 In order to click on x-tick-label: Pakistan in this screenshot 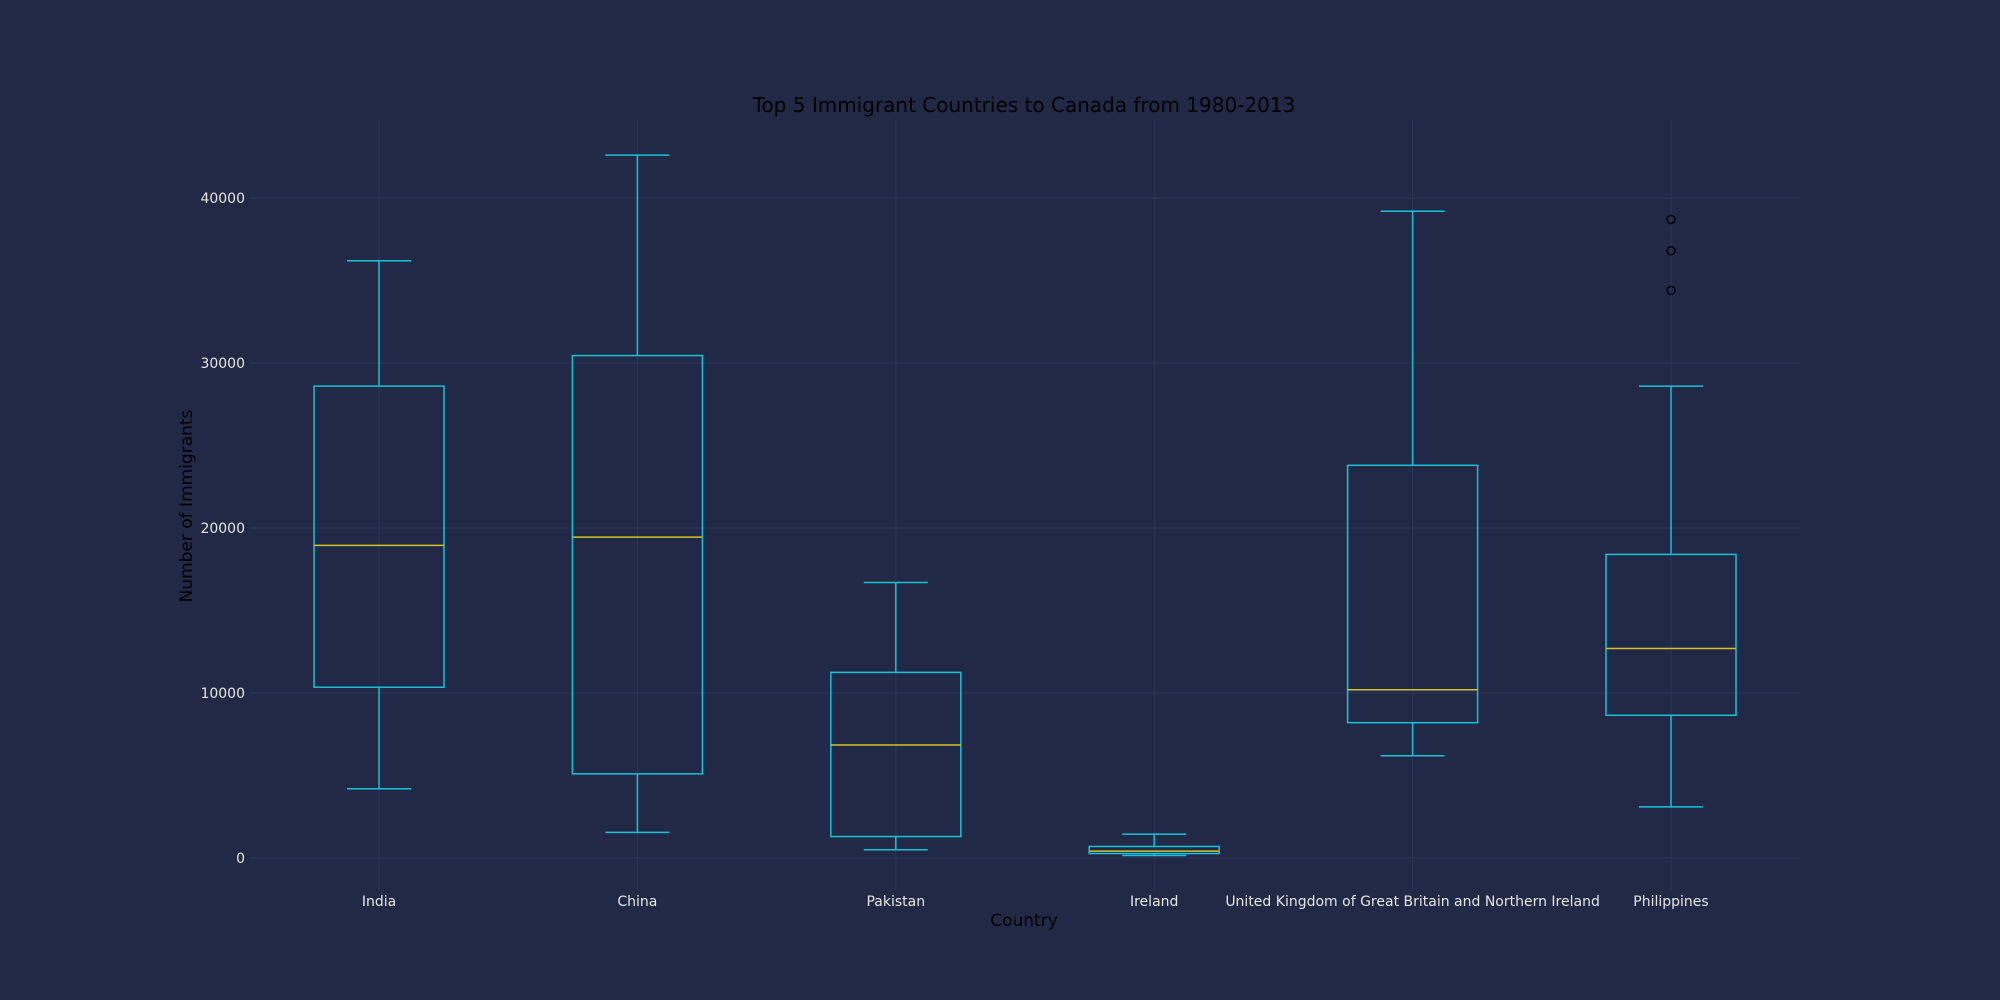, I will do `click(895, 902)`.